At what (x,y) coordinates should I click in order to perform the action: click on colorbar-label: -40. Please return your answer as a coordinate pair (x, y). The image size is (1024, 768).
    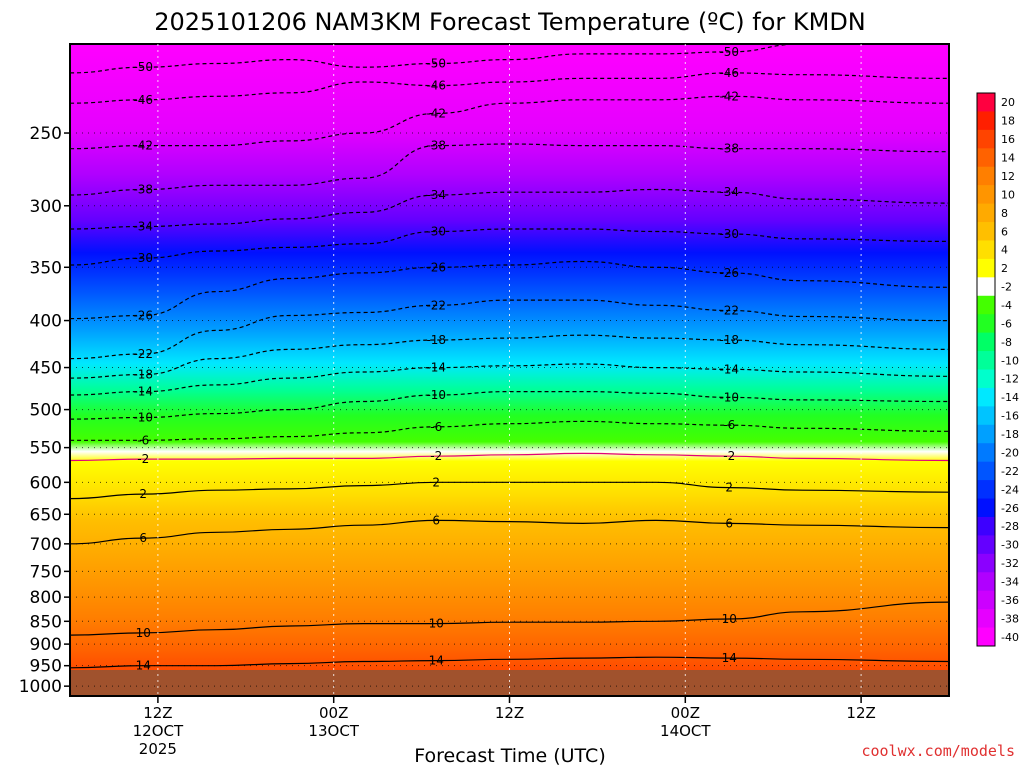
    Looking at the image, I should click on (1010, 637).